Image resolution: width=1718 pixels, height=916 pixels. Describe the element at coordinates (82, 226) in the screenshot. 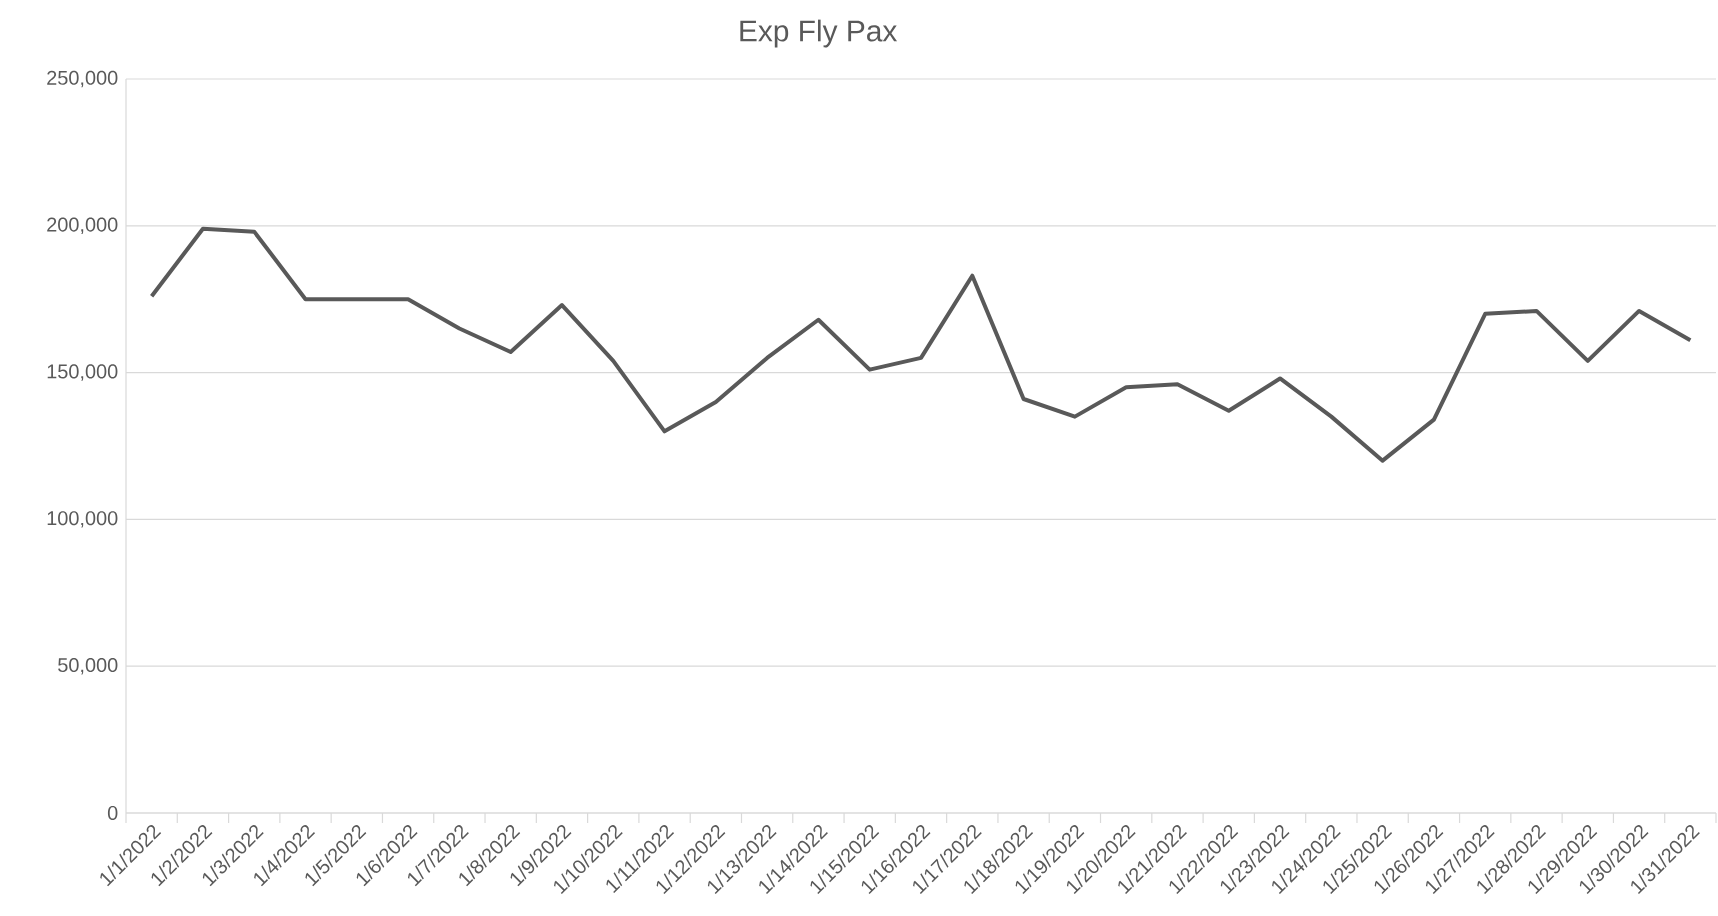

I see `y-tick-label: 200,000` at that location.